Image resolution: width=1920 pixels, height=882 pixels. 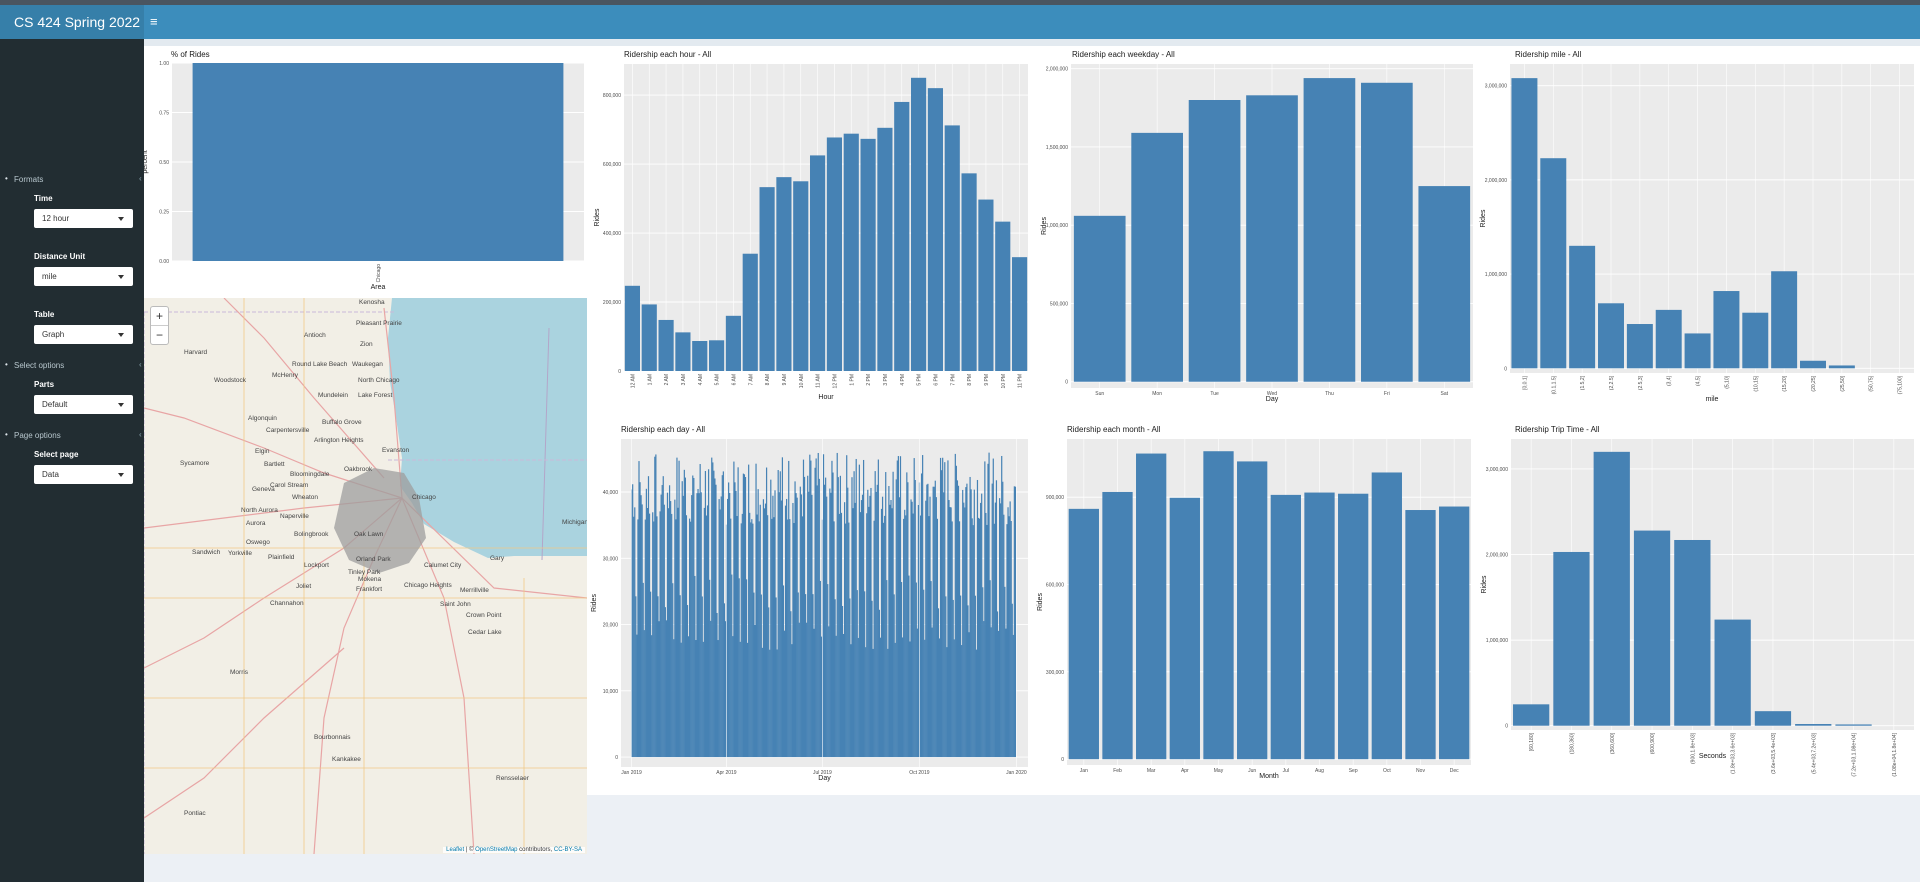 What do you see at coordinates (55, 404) in the screenshot?
I see `parts-select-value: Default` at bounding box center [55, 404].